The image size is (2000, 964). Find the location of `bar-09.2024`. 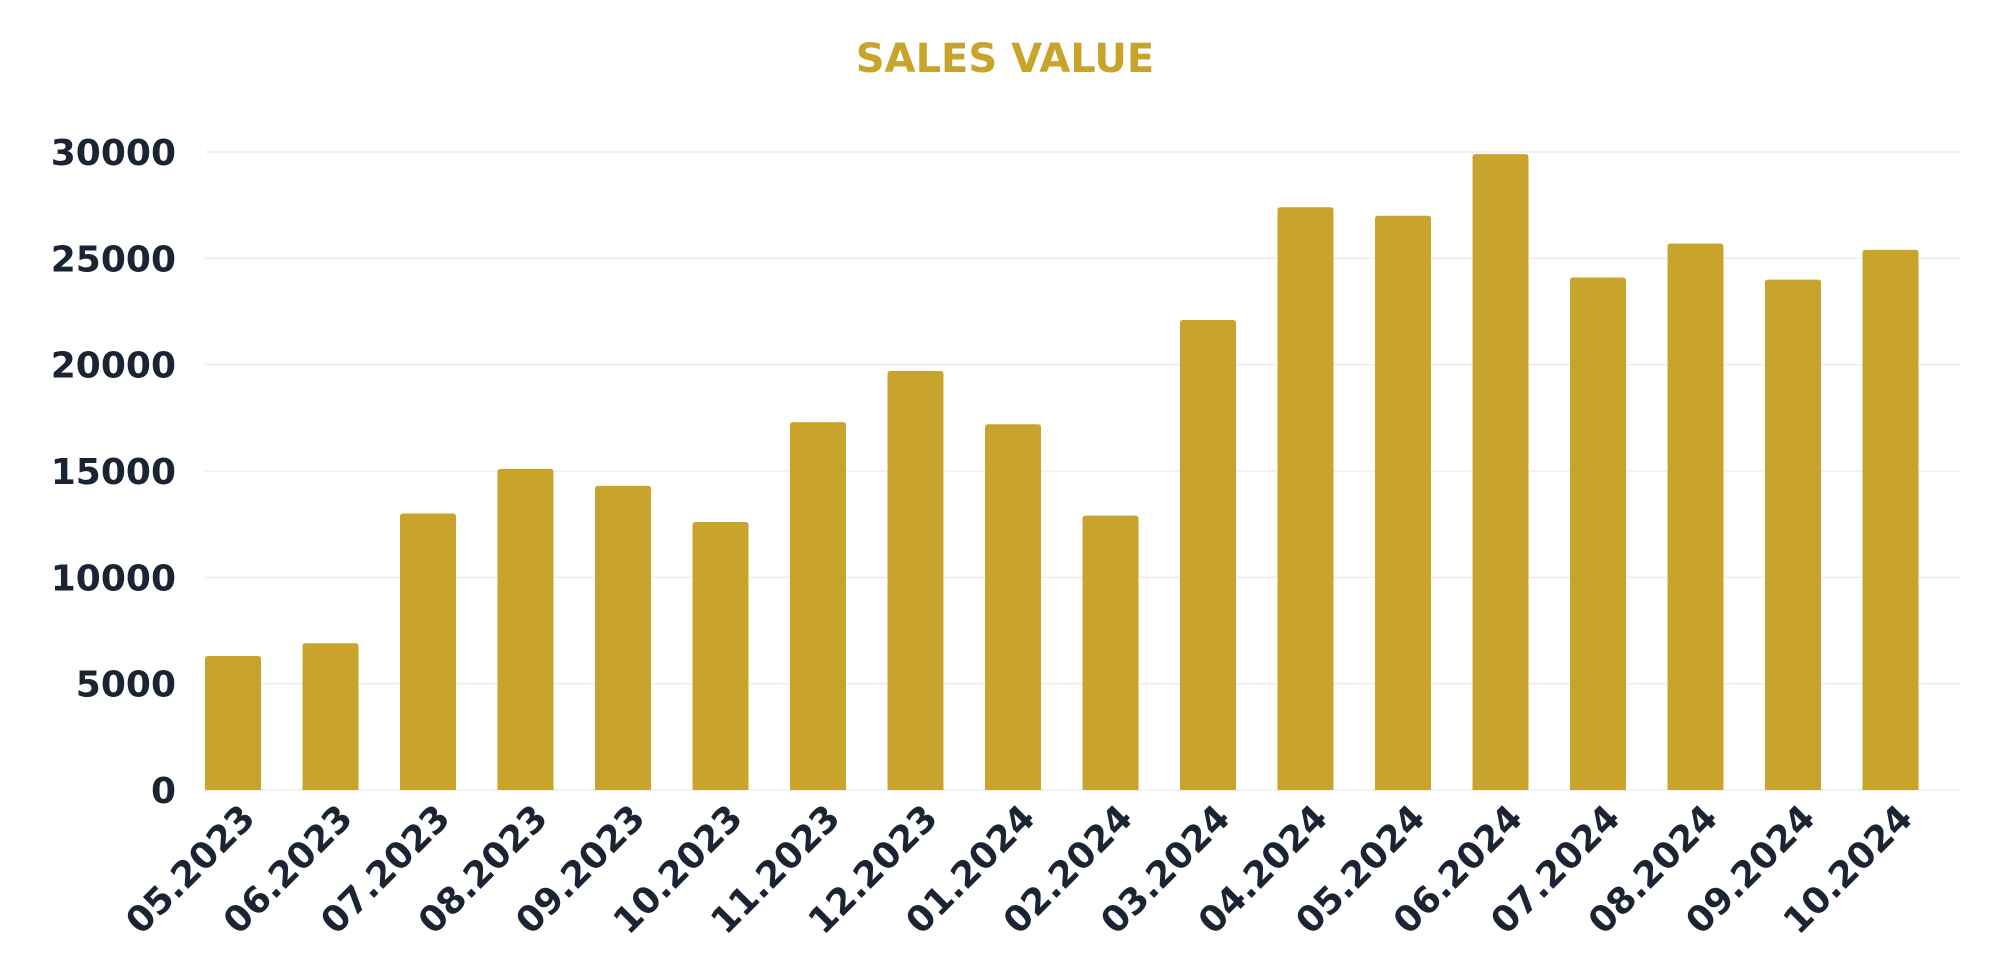

bar-09.2024 is located at coordinates (1793, 534).